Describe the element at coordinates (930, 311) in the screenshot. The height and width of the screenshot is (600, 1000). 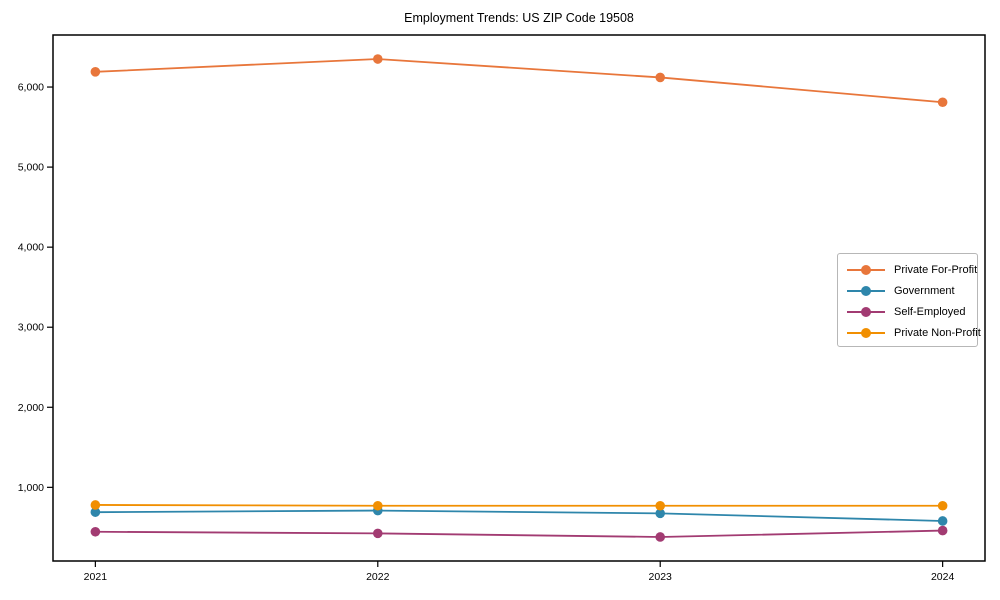
I see `legend-label: Self-Employed` at that location.